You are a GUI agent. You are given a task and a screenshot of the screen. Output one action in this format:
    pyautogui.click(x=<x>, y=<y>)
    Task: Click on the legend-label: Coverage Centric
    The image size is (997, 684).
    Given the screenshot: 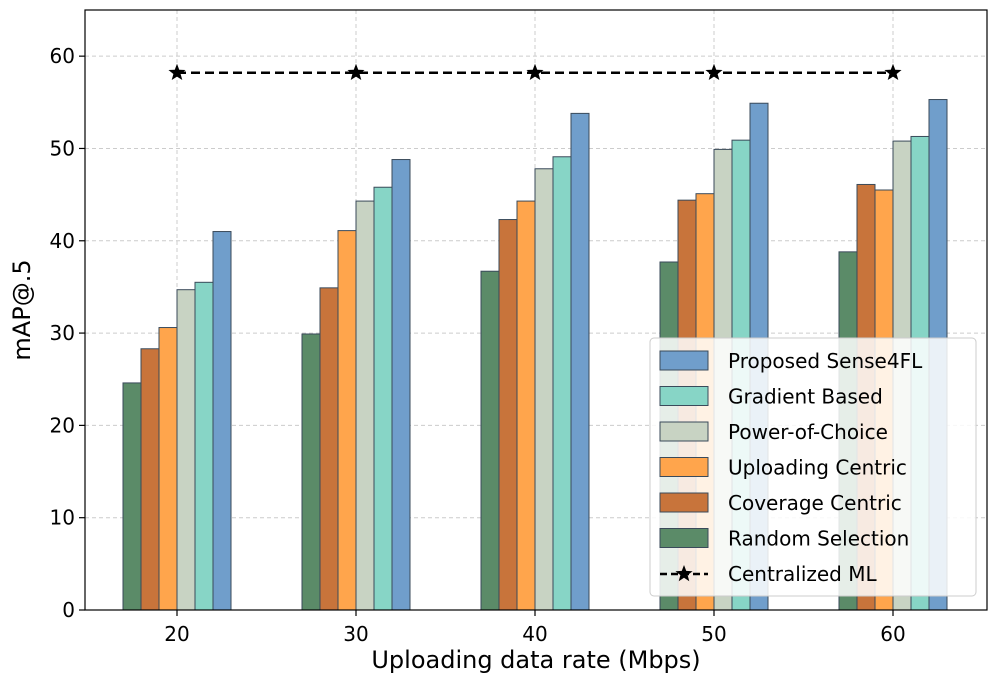 What is the action you would take?
    pyautogui.click(x=815, y=503)
    